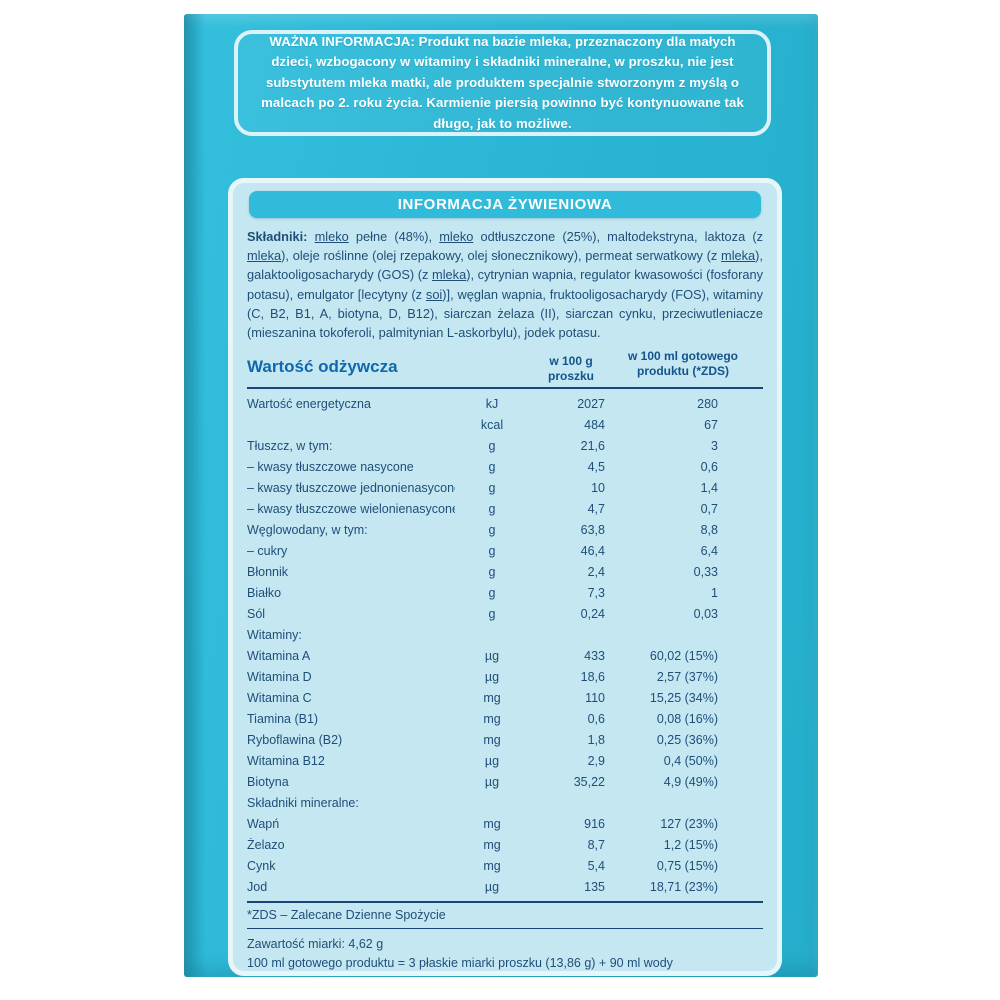 The height and width of the screenshot is (1000, 1000). Describe the element at coordinates (303, 803) in the screenshot. I see `cell-label: Składniki mineralne:` at that location.